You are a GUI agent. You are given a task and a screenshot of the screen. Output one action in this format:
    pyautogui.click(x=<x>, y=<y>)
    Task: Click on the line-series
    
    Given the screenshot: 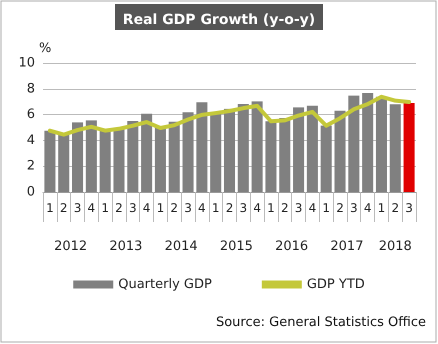 What is the action you would take?
    pyautogui.click(x=230, y=115)
    